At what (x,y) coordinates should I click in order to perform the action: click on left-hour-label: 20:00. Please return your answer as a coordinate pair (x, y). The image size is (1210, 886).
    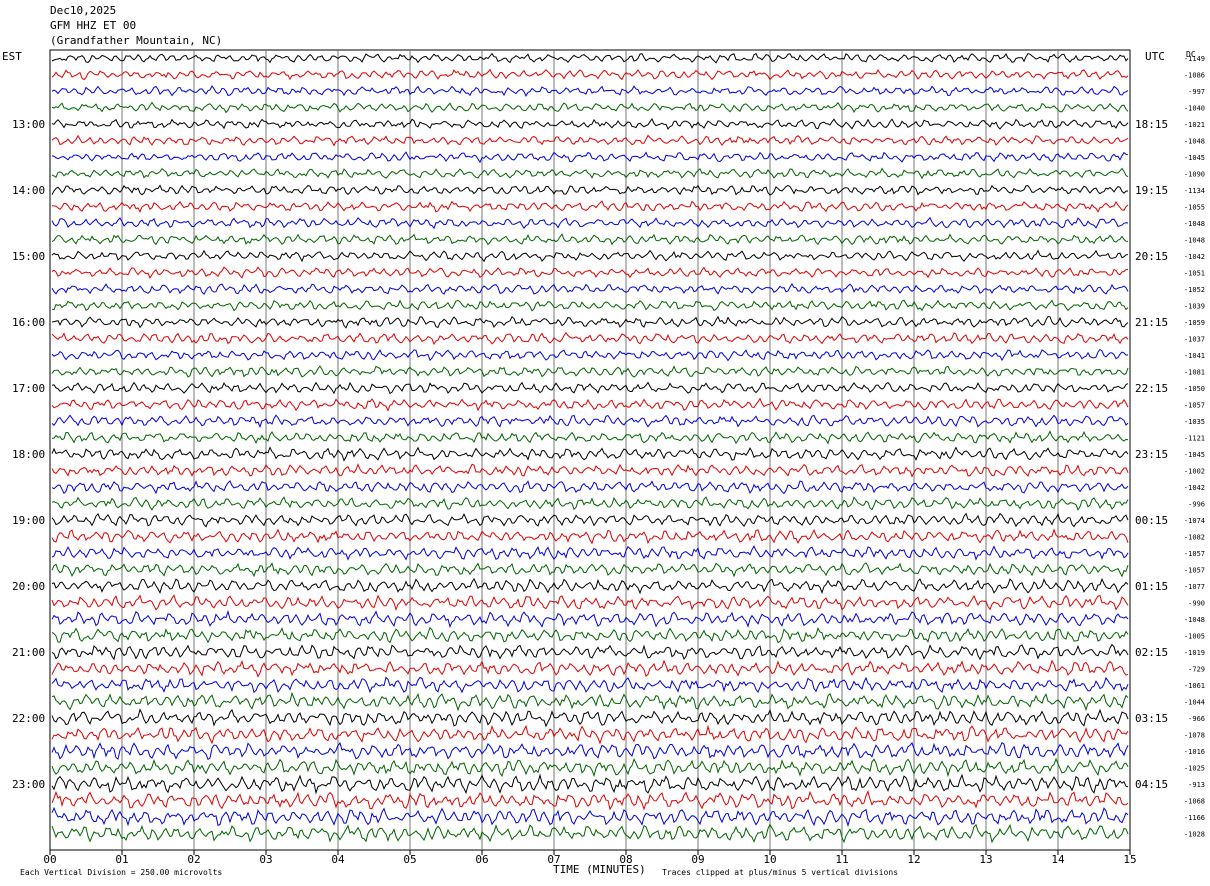
    Looking at the image, I should click on (28, 586).